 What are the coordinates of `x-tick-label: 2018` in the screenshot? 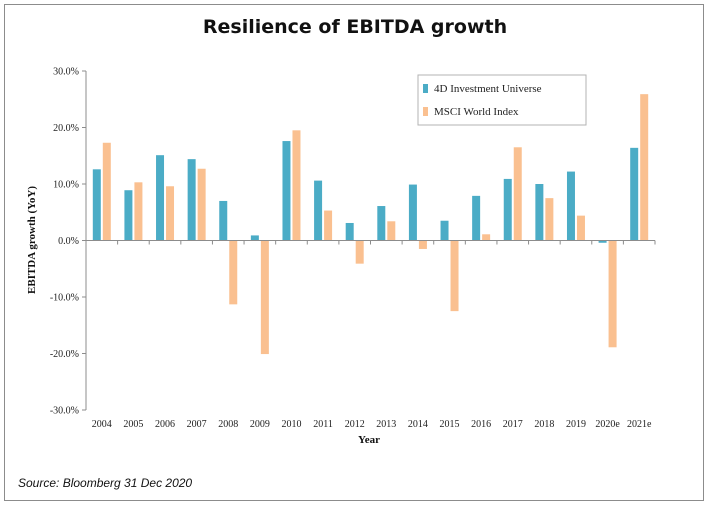 It's located at (544, 424).